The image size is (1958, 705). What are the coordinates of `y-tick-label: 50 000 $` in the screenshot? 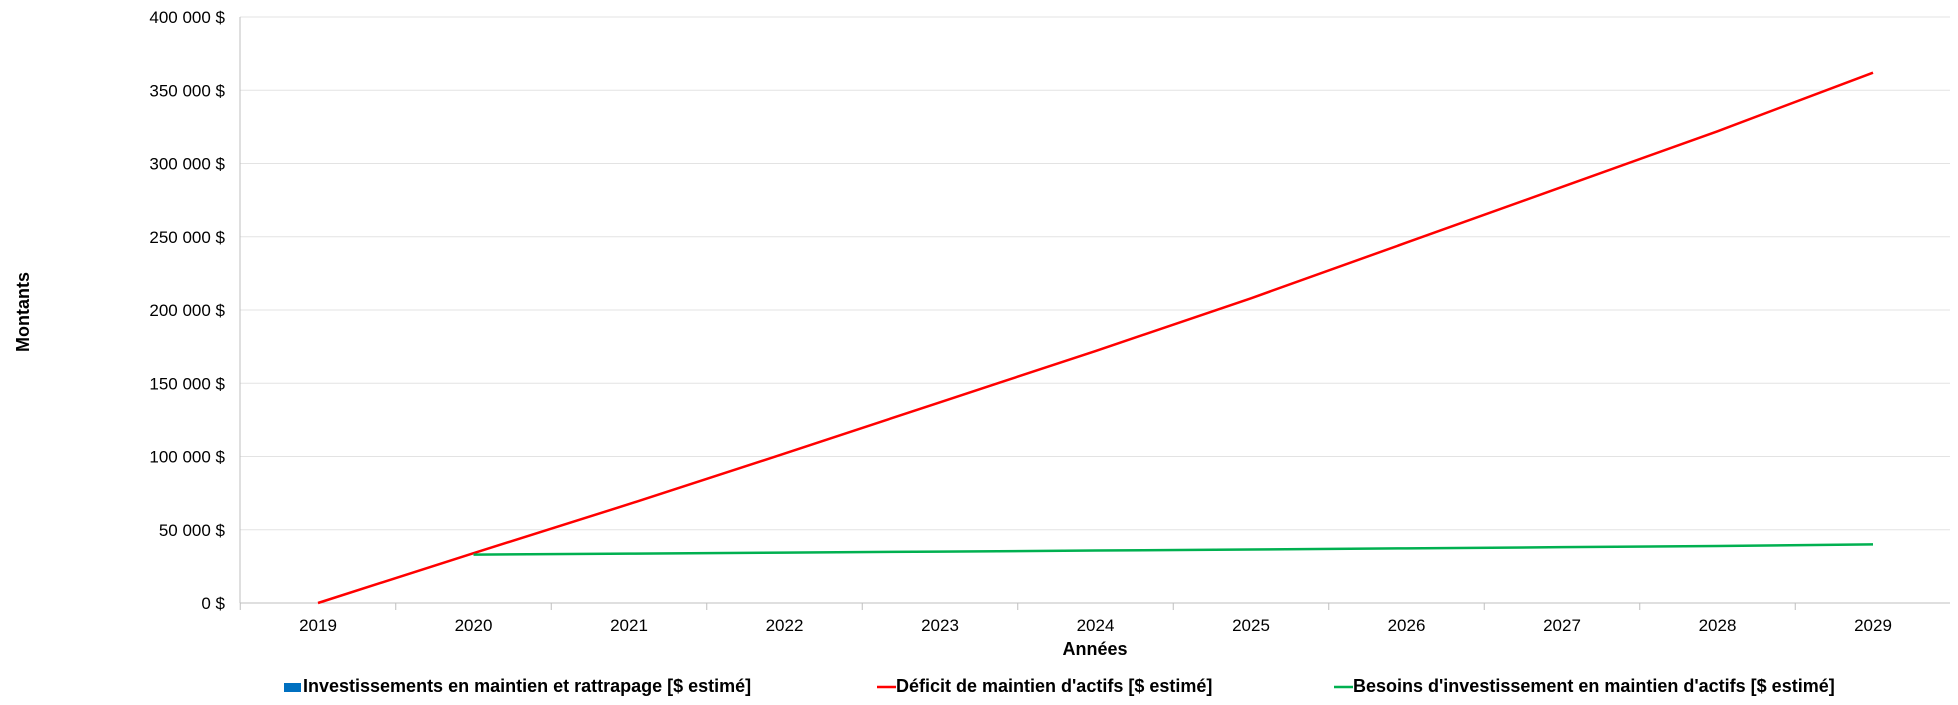 It's located at (192, 530).